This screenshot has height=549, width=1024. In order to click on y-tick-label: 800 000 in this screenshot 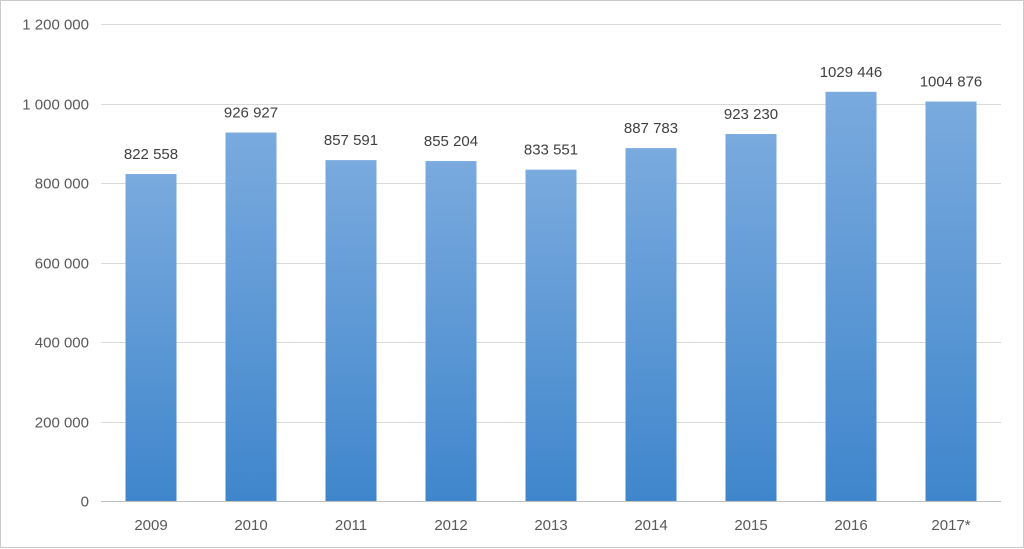, I will do `click(62, 184)`.